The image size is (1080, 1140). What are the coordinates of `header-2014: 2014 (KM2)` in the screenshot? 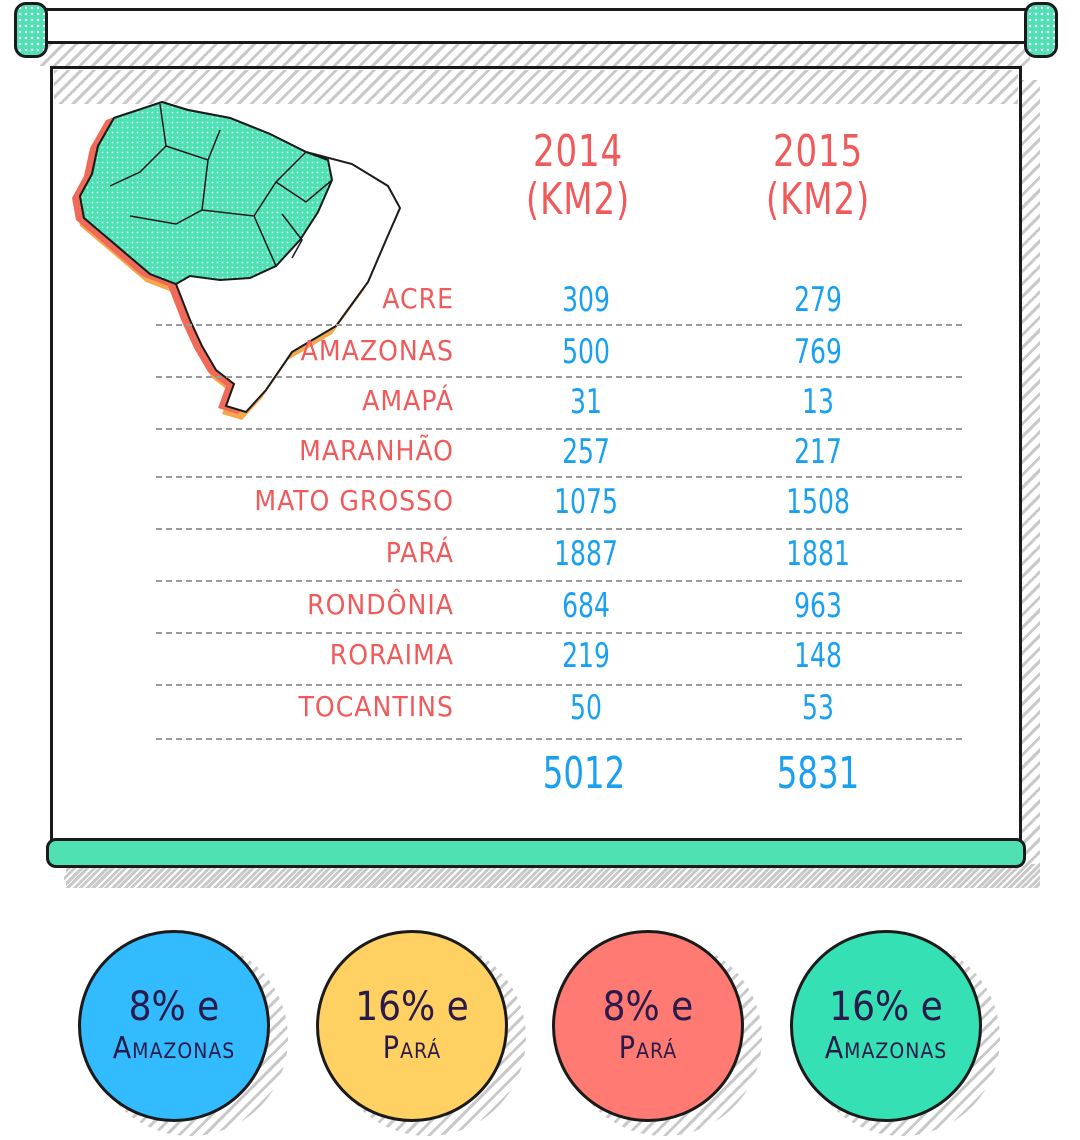 It's located at (578, 176).